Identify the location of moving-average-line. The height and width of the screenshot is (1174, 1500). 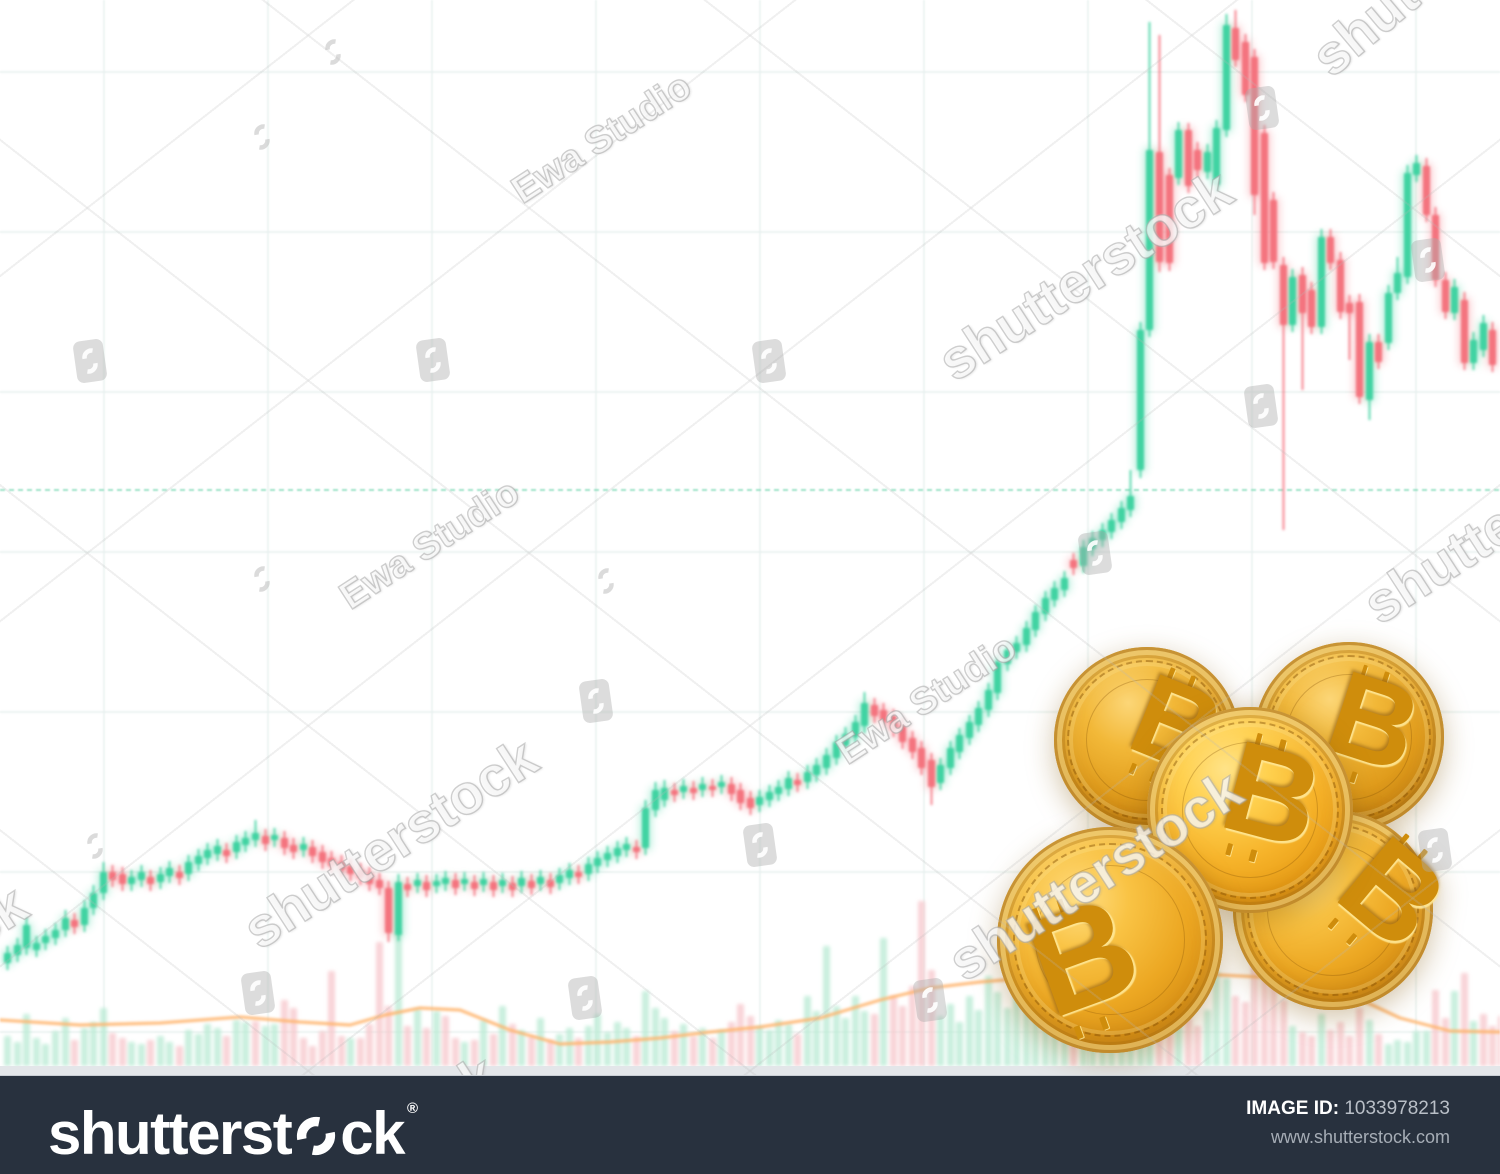
(750, 1009).